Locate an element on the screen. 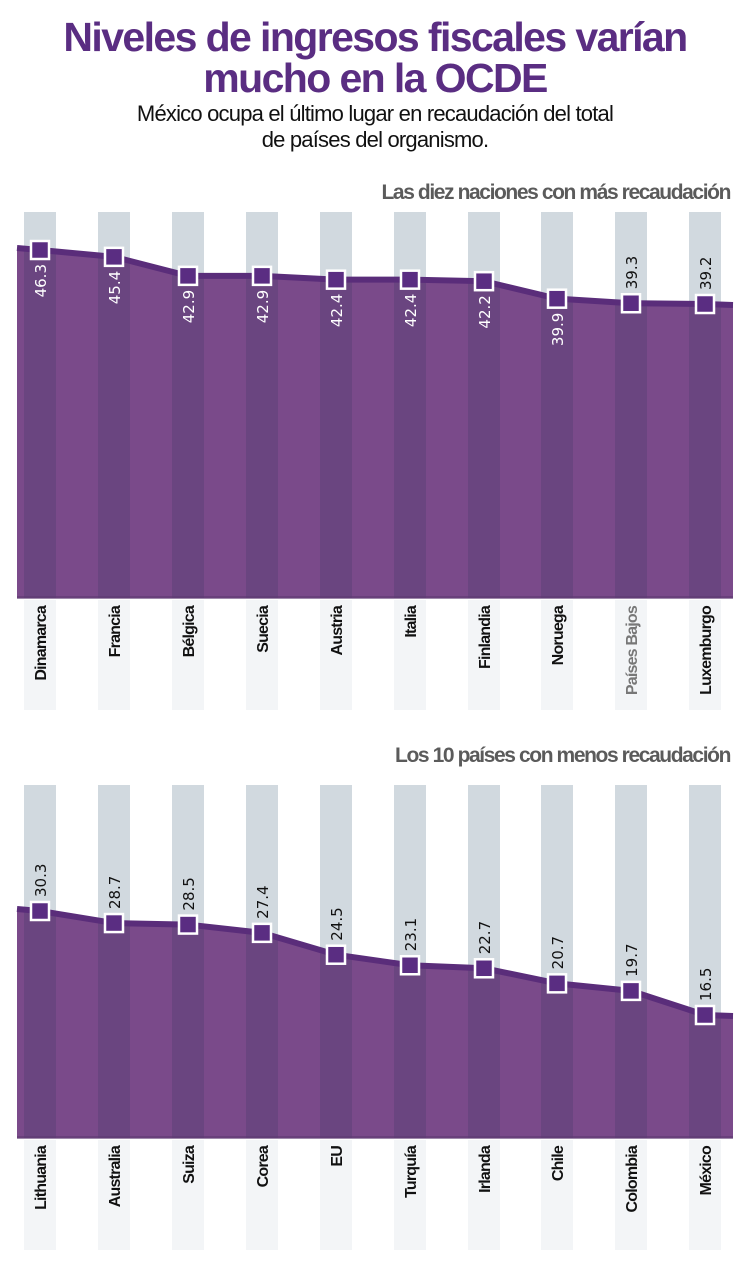  category-label: Francia is located at coordinates (115, 631).